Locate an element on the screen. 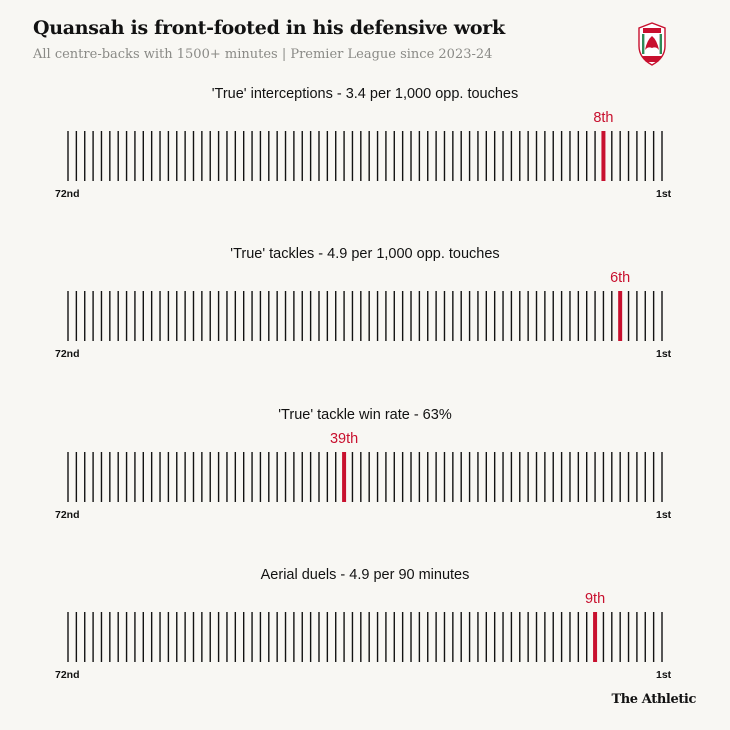 The image size is (730, 730). liverpool-fc-crest-icon is located at coordinates (652, 44).